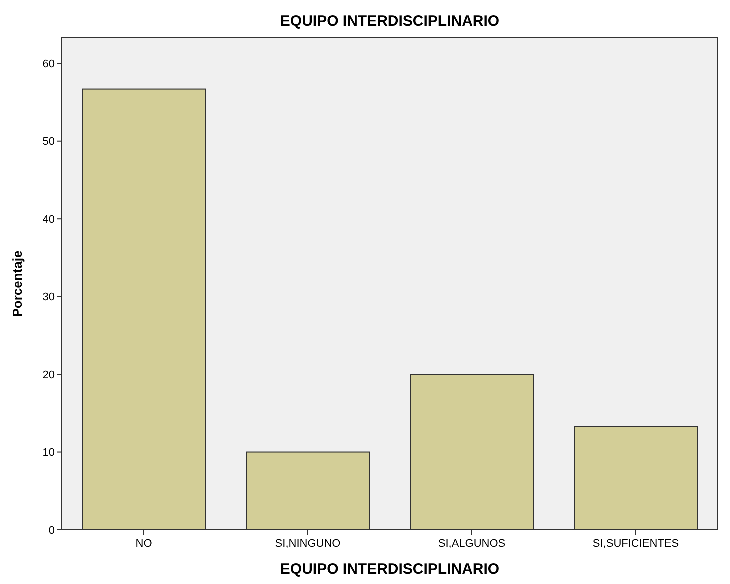  What do you see at coordinates (17, 284) in the screenshot?
I see `y-axis-title: Porcentaje` at bounding box center [17, 284].